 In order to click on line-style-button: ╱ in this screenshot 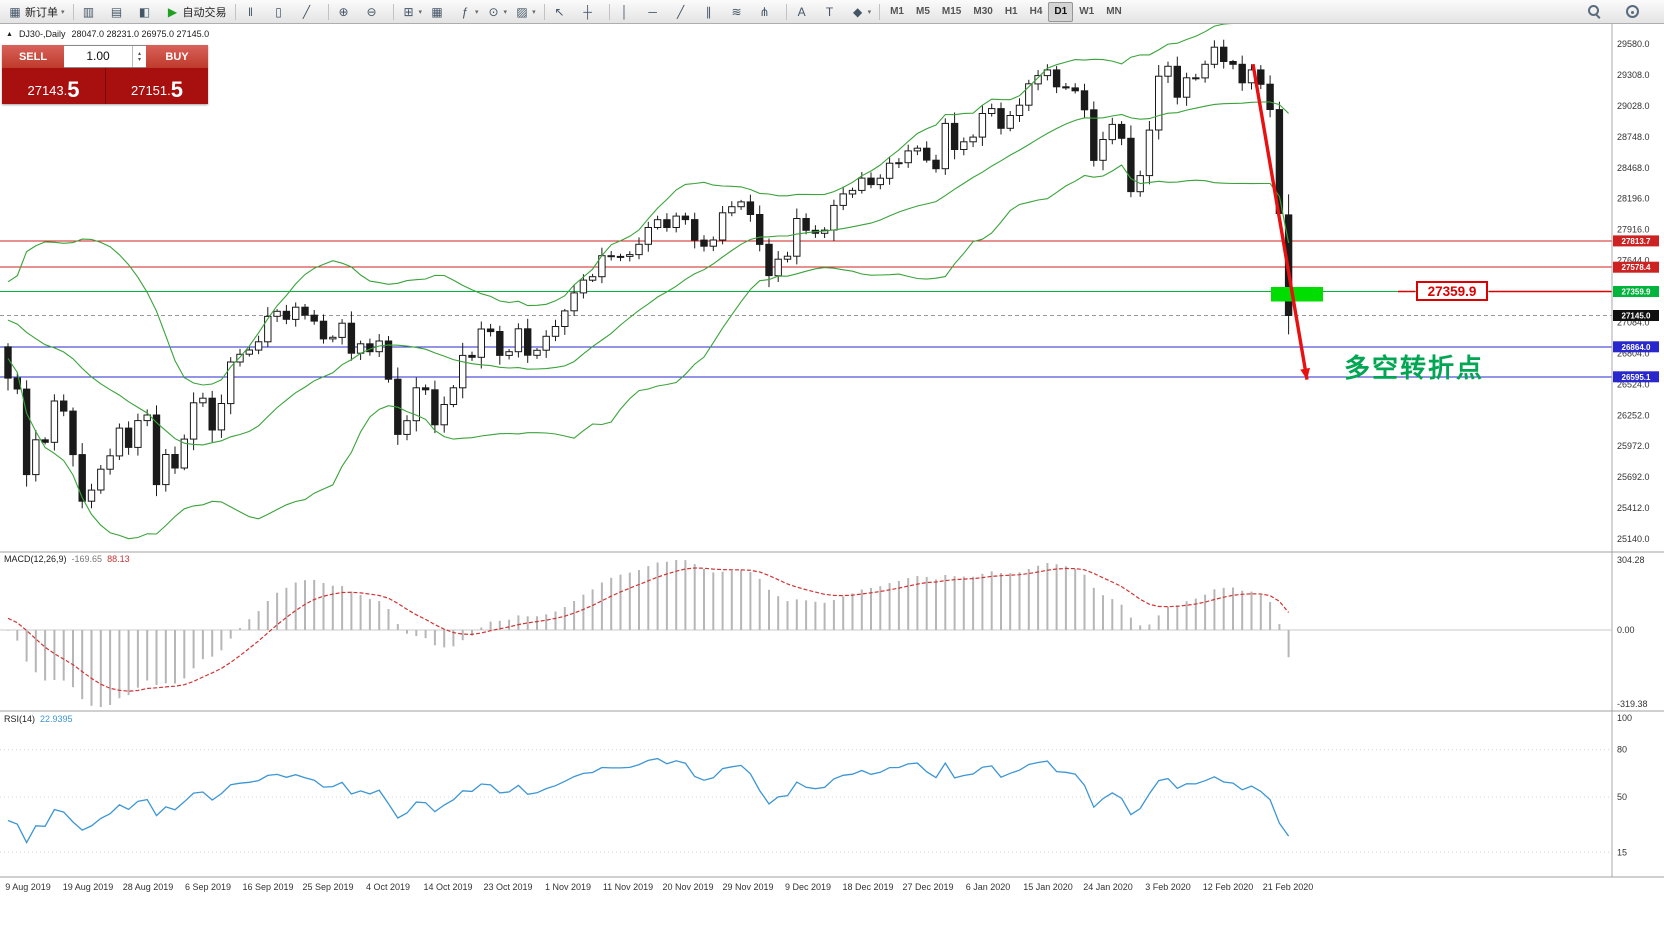, I will do `click(310, 12)`.